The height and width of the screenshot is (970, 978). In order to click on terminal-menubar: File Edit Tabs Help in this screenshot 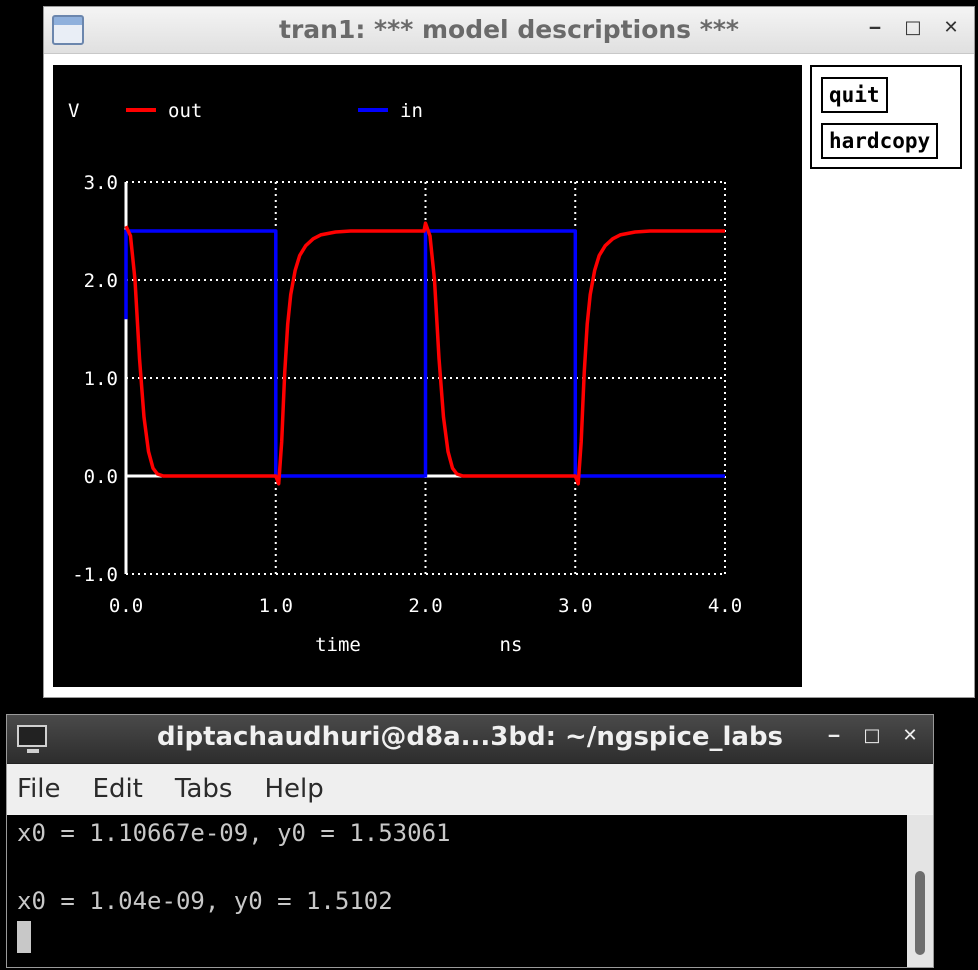, I will do `click(470, 789)`.